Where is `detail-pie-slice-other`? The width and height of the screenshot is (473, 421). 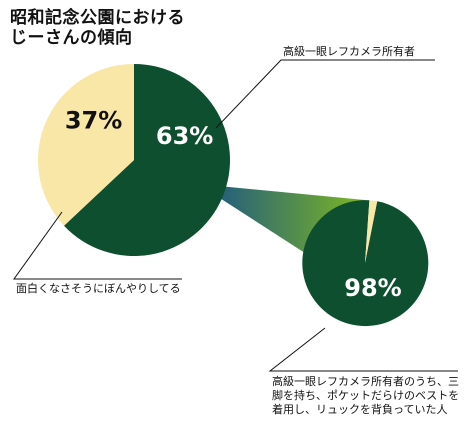 detail-pie-slice-other is located at coordinates (371, 231).